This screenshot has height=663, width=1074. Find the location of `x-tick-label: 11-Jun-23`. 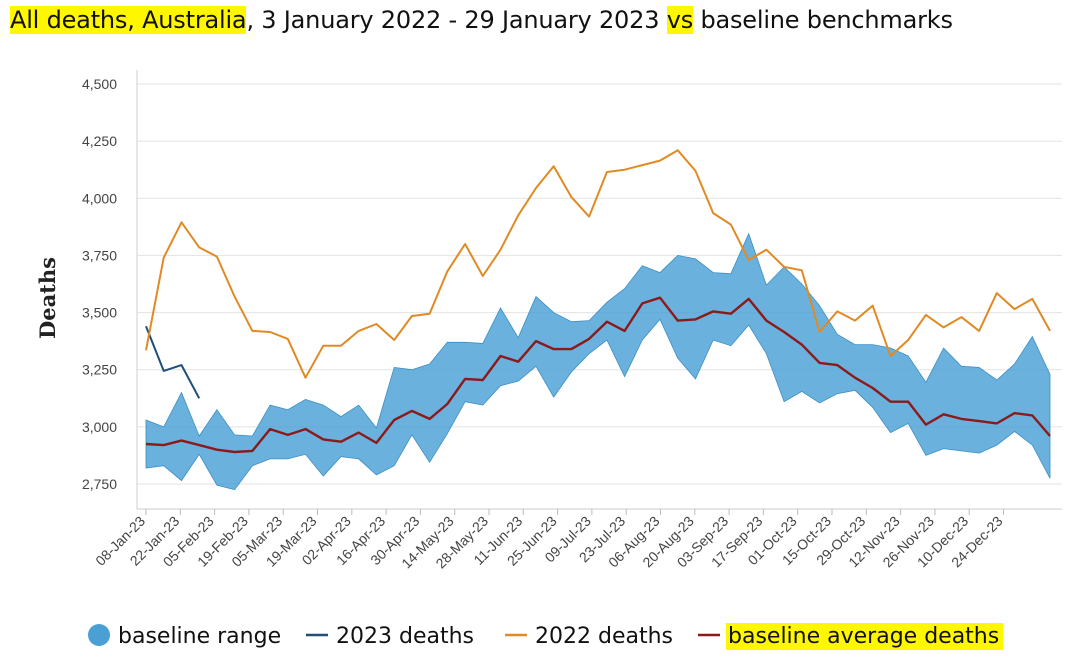

x-tick-label: 11-Jun-23 is located at coordinates (497, 540).